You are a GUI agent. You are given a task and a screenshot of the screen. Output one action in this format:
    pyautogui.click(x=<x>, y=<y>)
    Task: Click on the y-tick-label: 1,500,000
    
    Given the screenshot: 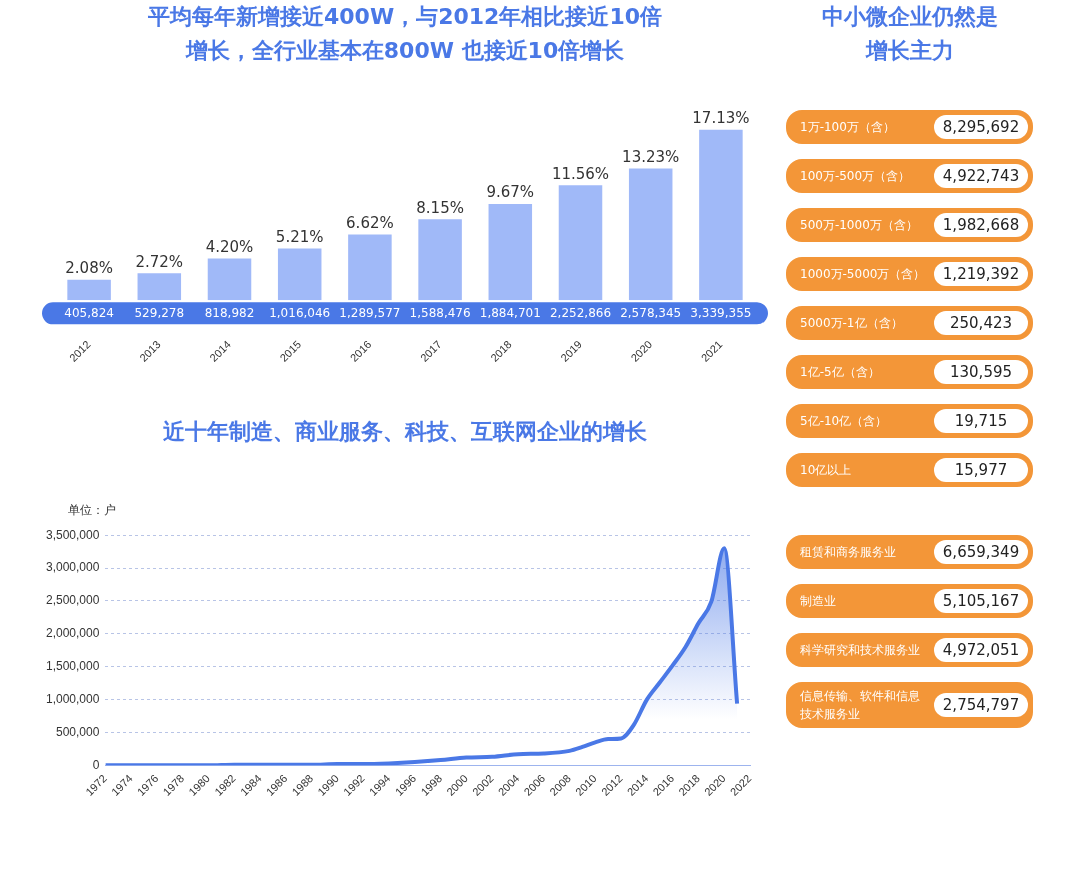 What is the action you would take?
    pyautogui.click(x=72, y=666)
    